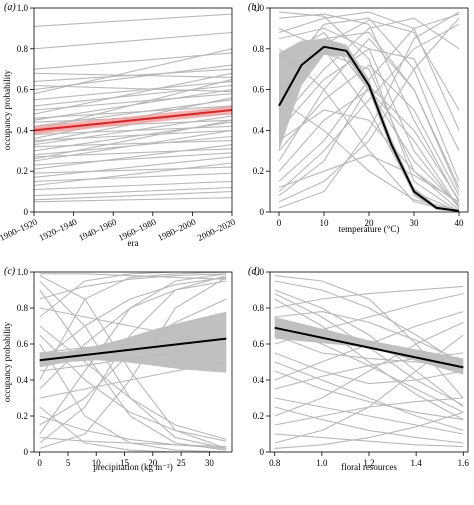  I want to click on x-tick-label: 1920–1940, so click(58, 230).